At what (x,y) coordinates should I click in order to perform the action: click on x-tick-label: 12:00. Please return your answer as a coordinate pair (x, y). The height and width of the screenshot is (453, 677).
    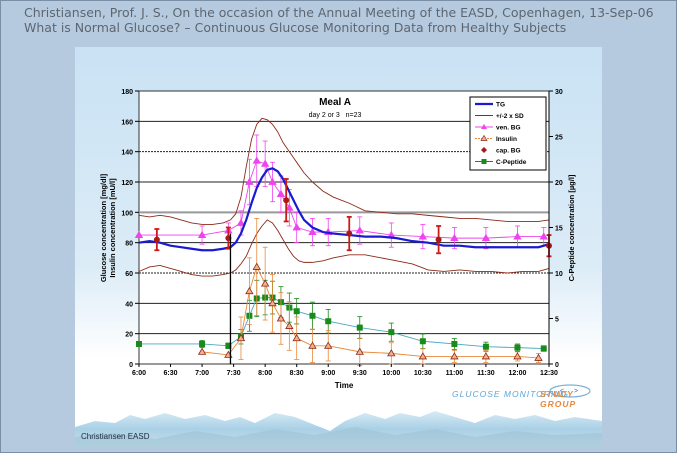
    Looking at the image, I should click on (518, 373).